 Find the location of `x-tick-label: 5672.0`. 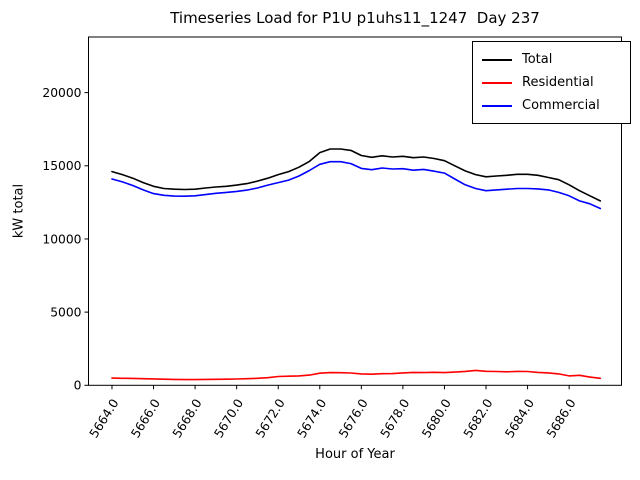

x-tick-label: 5672.0 is located at coordinates (270, 418).